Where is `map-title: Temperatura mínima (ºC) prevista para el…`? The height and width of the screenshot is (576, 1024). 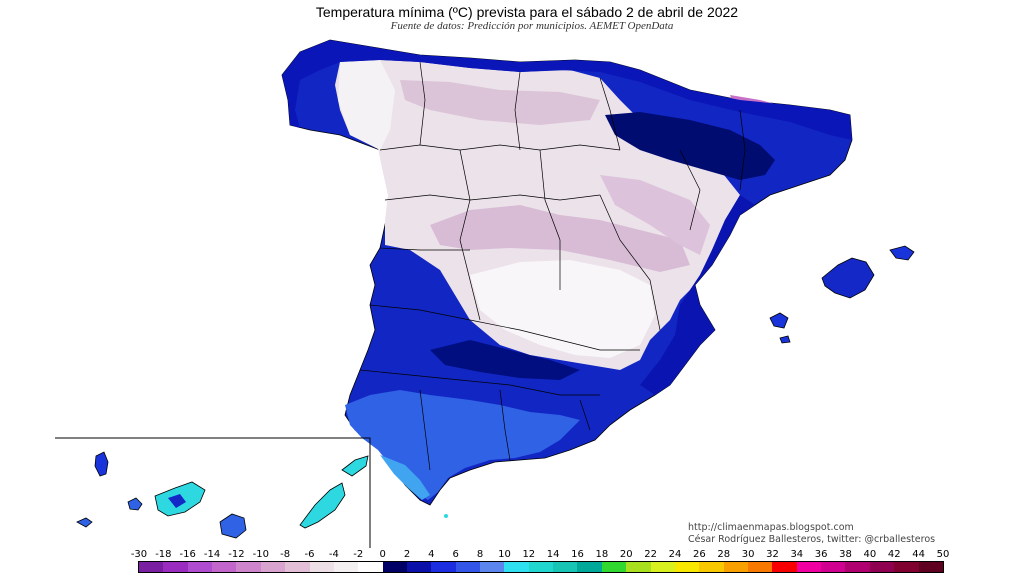
map-title: Temperatura mínima (ºC) prevista para el… is located at coordinates (527, 12).